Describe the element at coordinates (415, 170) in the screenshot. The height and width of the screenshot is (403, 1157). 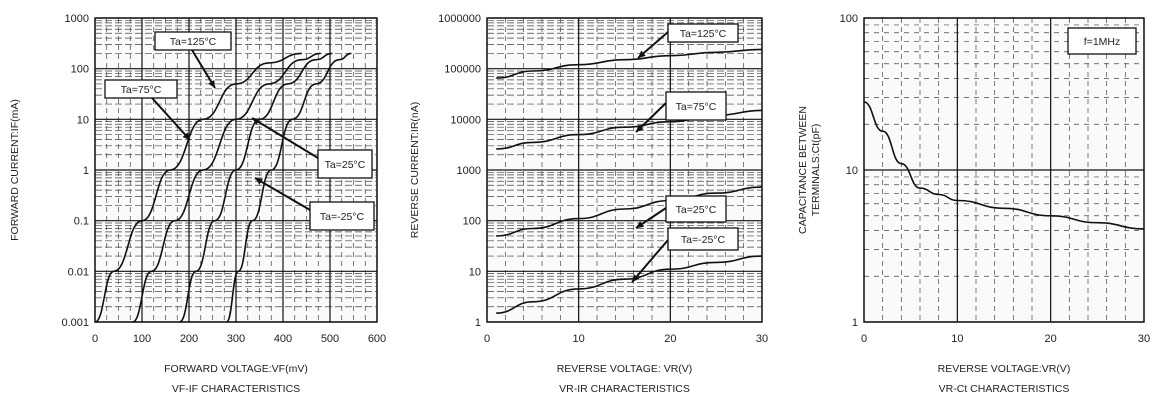
I see `y-axis-label: REVERSE CURRENT:IR(nA)` at that location.